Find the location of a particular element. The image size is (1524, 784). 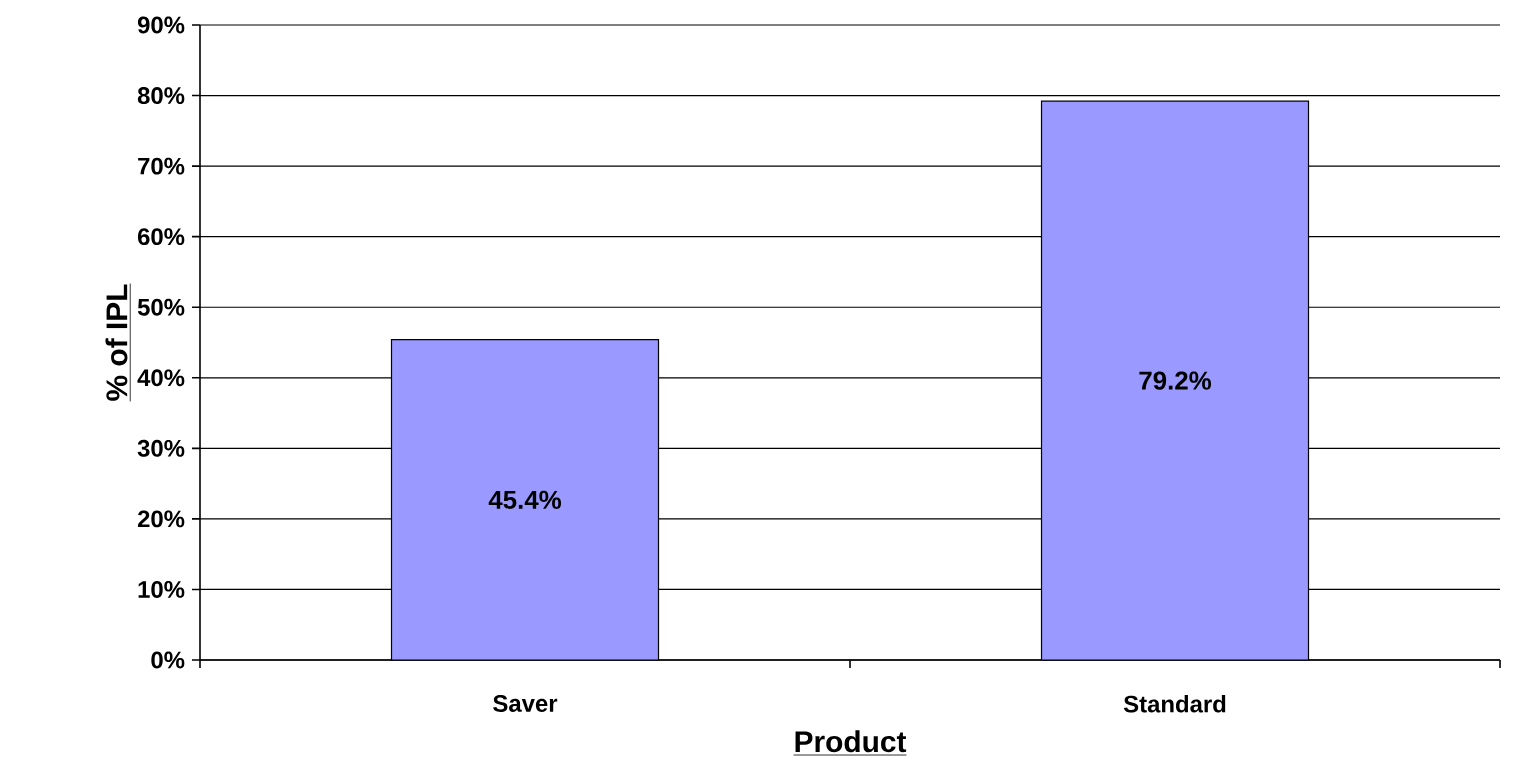

x-tick-label: Saver is located at coordinates (525, 703).